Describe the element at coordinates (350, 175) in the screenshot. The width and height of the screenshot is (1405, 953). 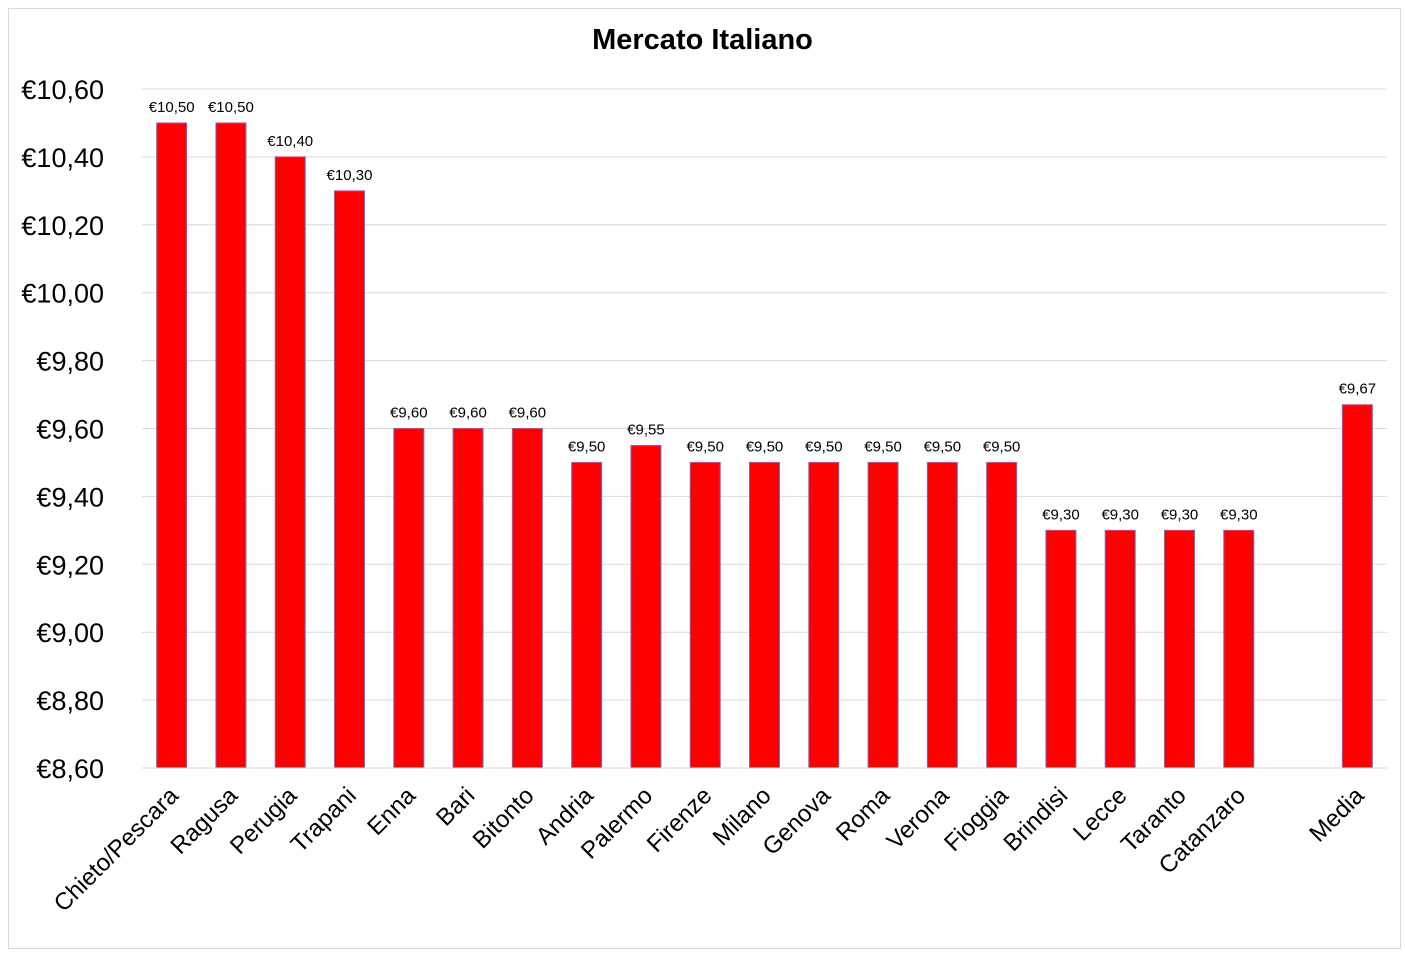
I see `data-label: €10,30` at that location.